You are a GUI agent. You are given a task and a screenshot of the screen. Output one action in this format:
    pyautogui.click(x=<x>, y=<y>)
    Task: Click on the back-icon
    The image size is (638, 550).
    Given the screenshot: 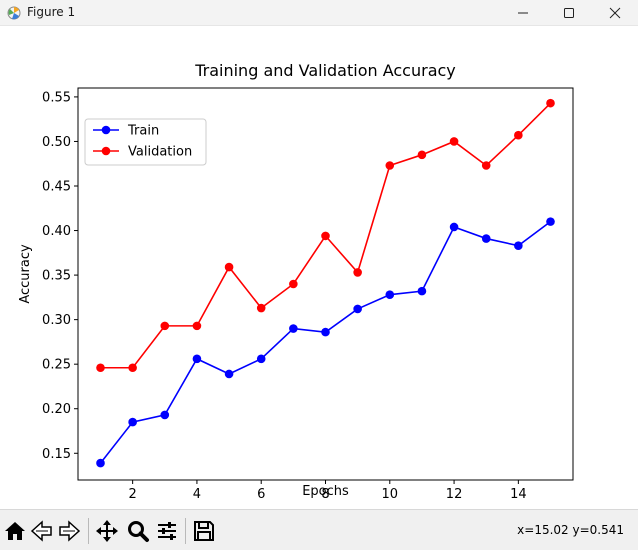 What is the action you would take?
    pyautogui.click(x=41, y=531)
    